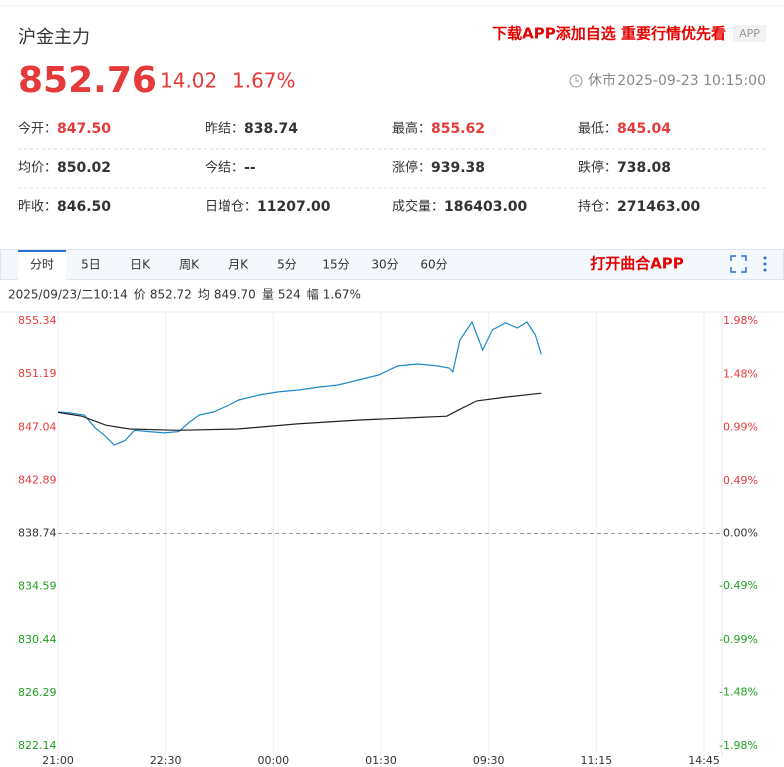 This screenshot has width=784, height=767. What do you see at coordinates (384, 265) in the screenshot?
I see `period-tab: 30分` at bounding box center [384, 265].